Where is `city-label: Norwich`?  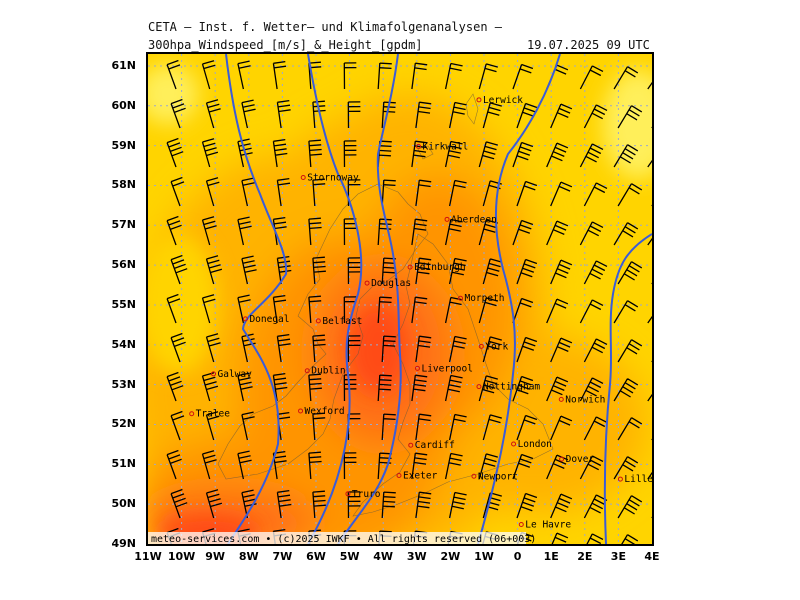 city-label: Norwich is located at coordinates (585, 399).